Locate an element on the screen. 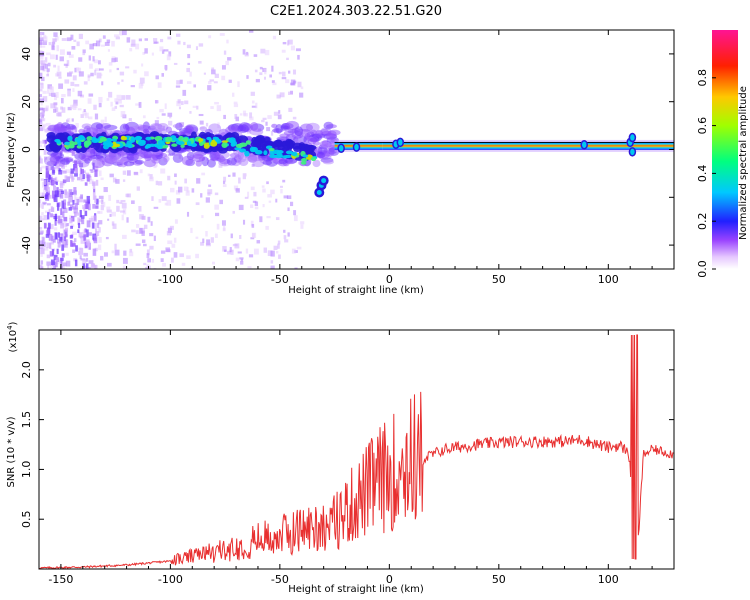  spectrogram-y-tick-label: 20 is located at coordinates (26, 102).